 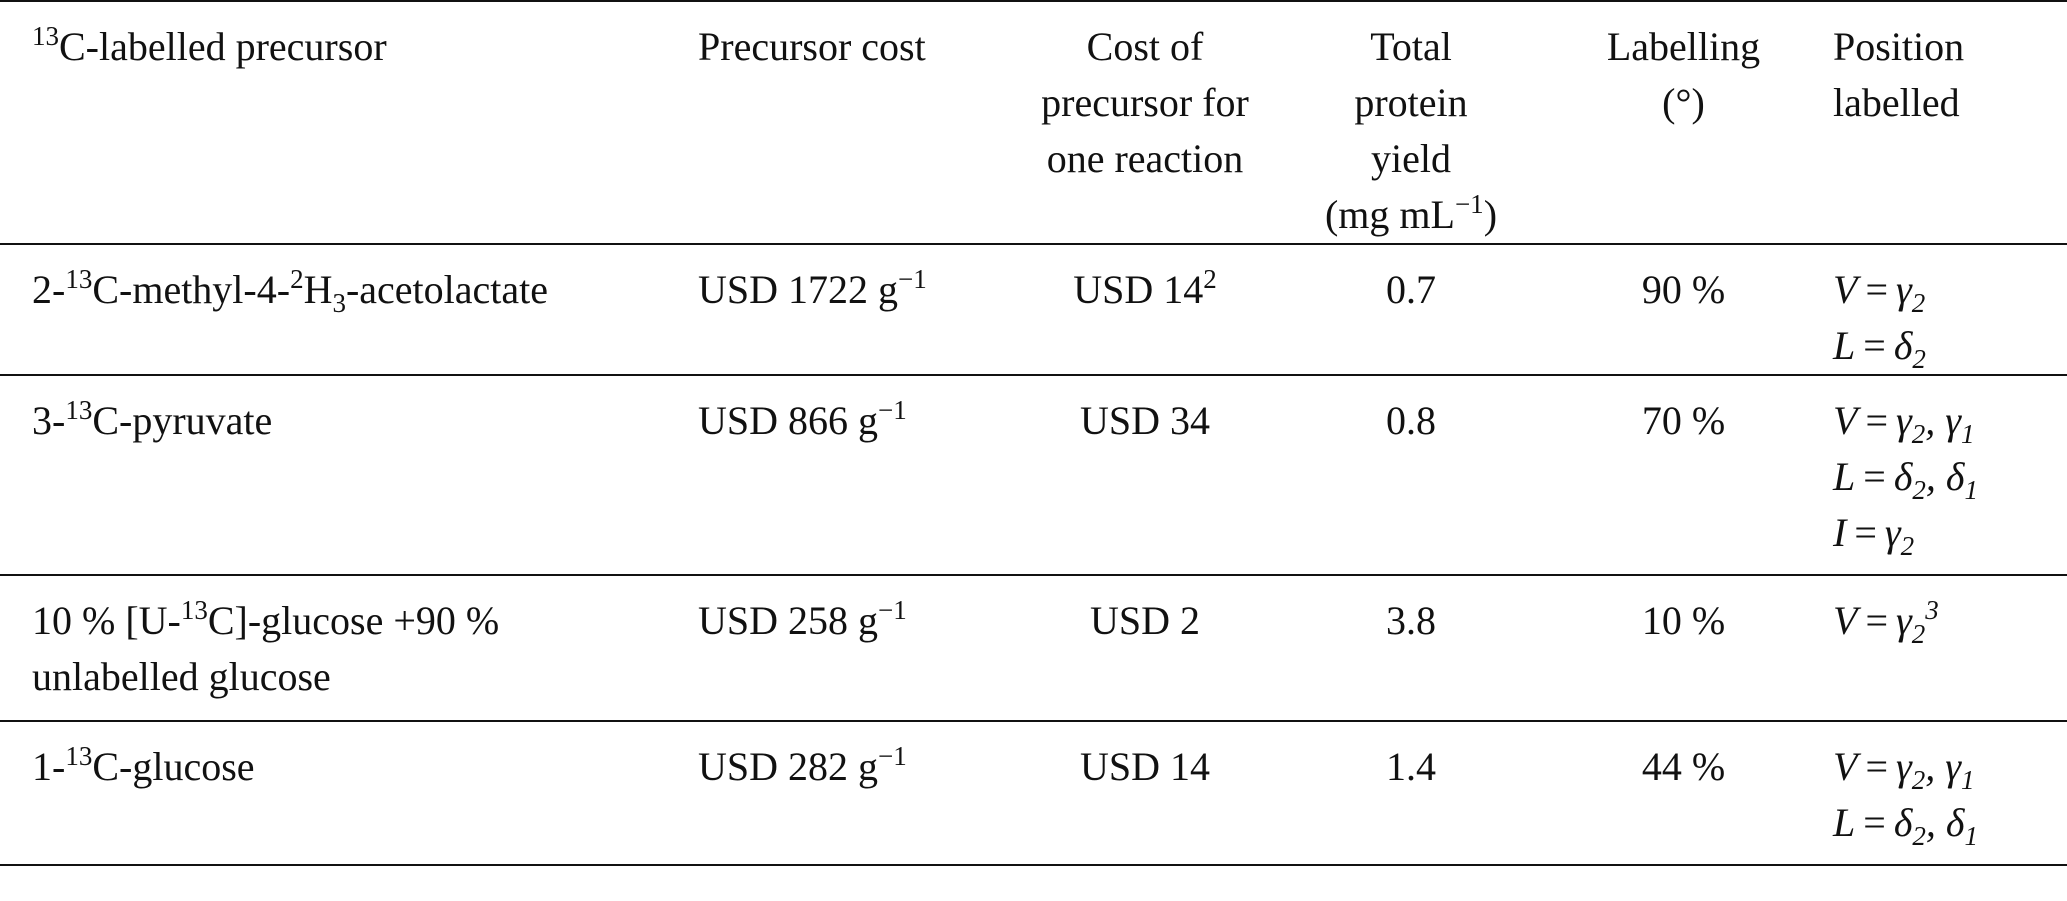 I want to click on cell-precursor: 3-13C-pyruvate, so click(x=152, y=419).